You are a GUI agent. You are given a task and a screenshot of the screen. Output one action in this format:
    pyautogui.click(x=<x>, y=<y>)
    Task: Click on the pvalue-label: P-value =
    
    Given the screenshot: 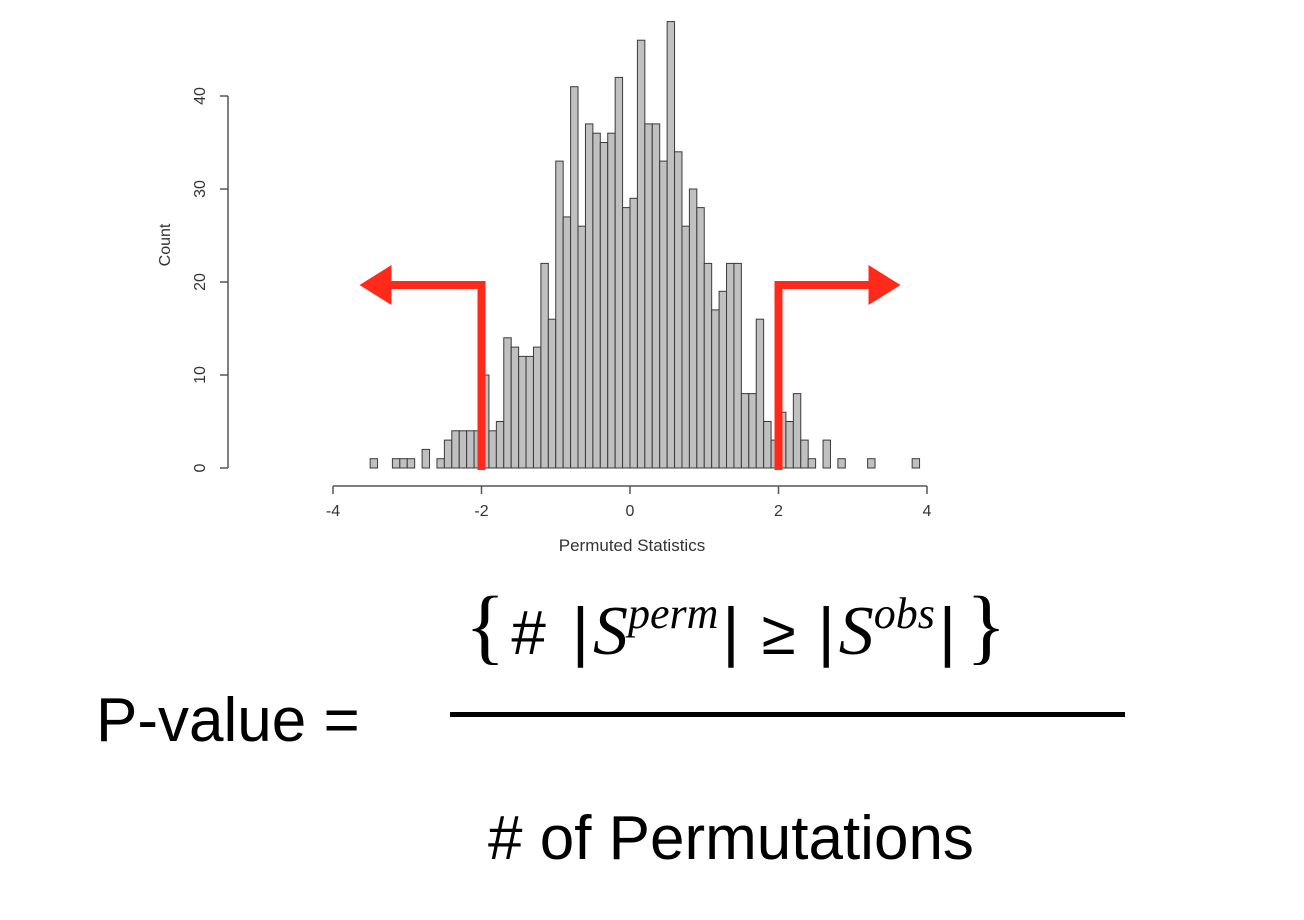 What is the action you would take?
    pyautogui.click(x=228, y=720)
    